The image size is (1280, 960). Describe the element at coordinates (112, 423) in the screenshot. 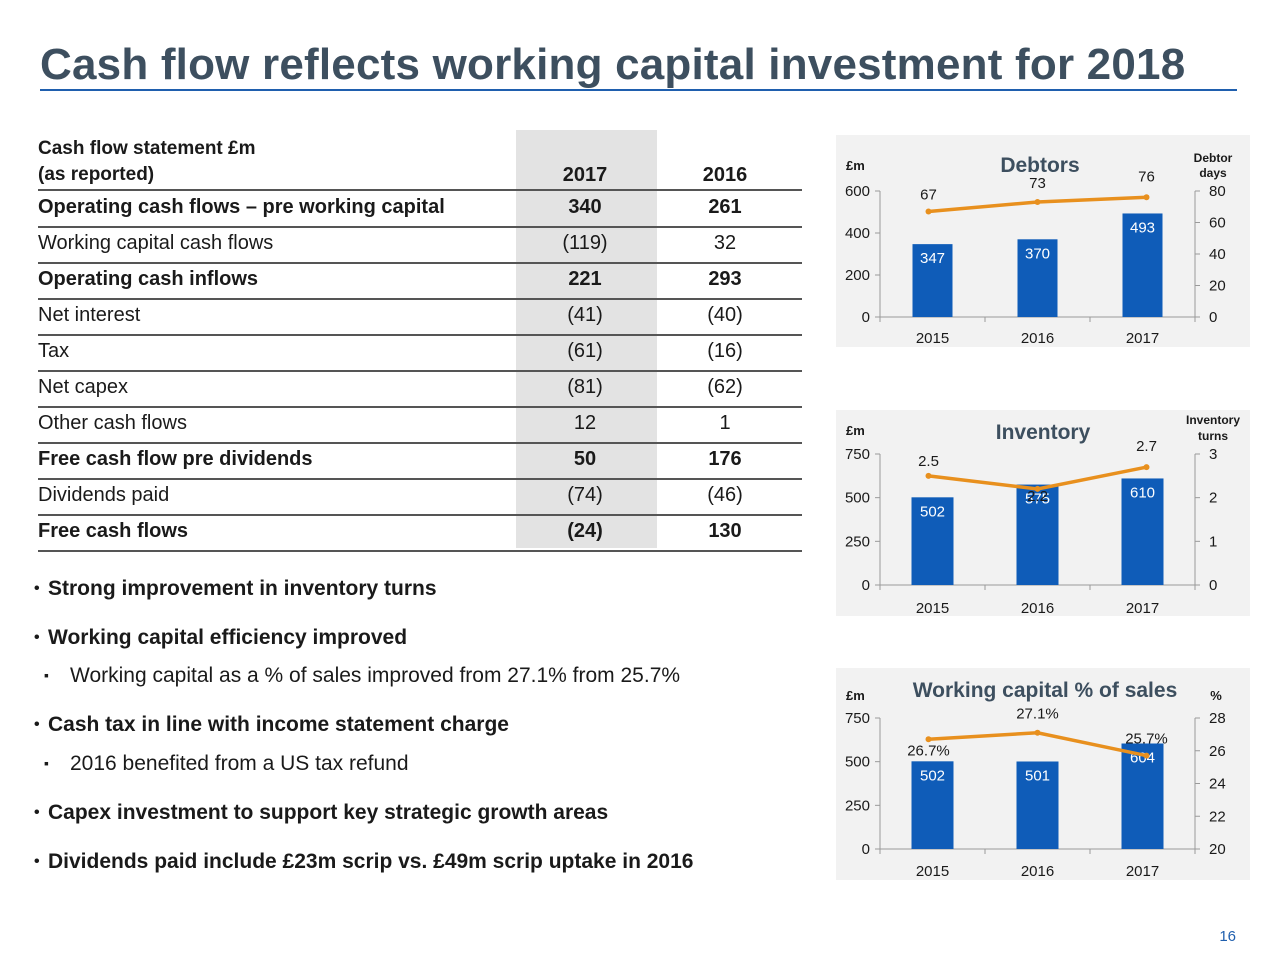

I see `row-label: Other cash flows` at that location.